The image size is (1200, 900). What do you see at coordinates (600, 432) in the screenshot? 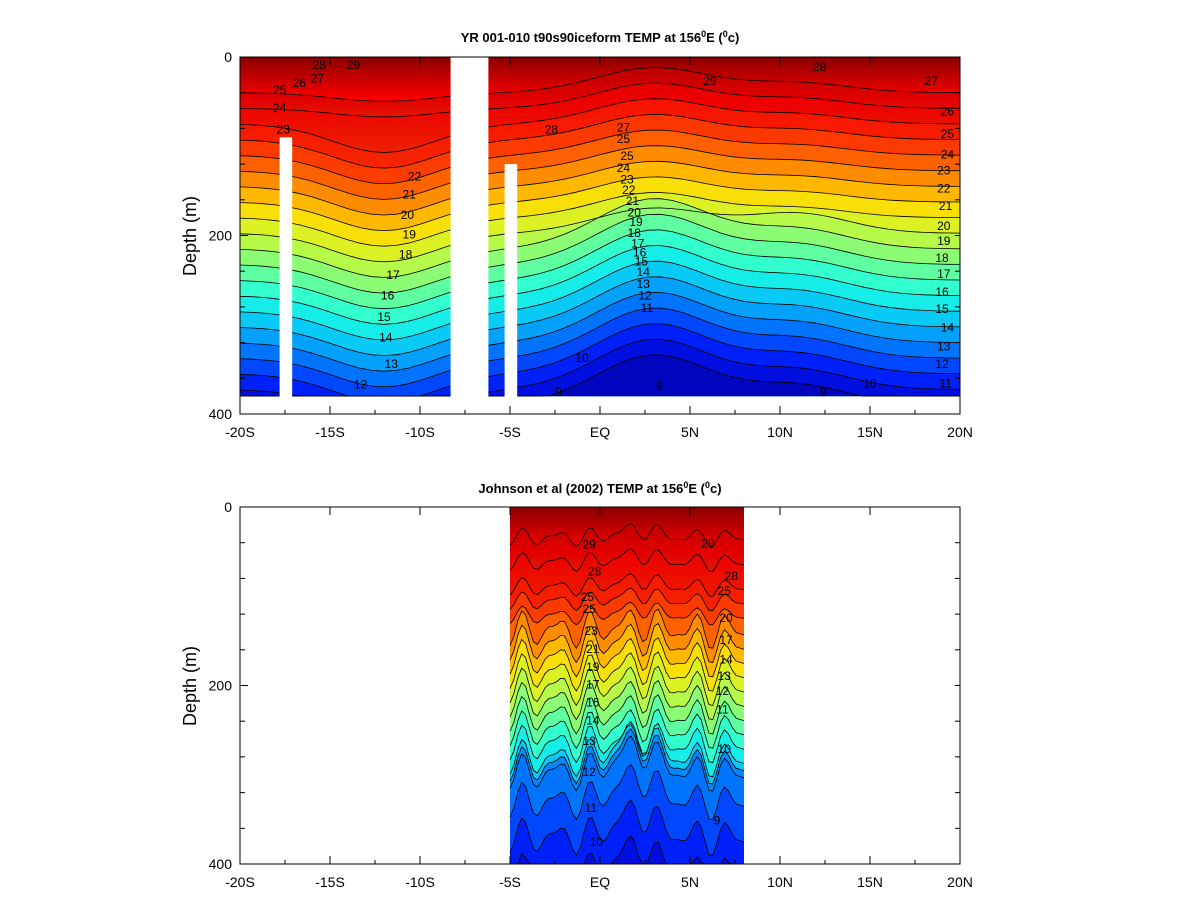
I see `x-tick-label: EQ` at bounding box center [600, 432].